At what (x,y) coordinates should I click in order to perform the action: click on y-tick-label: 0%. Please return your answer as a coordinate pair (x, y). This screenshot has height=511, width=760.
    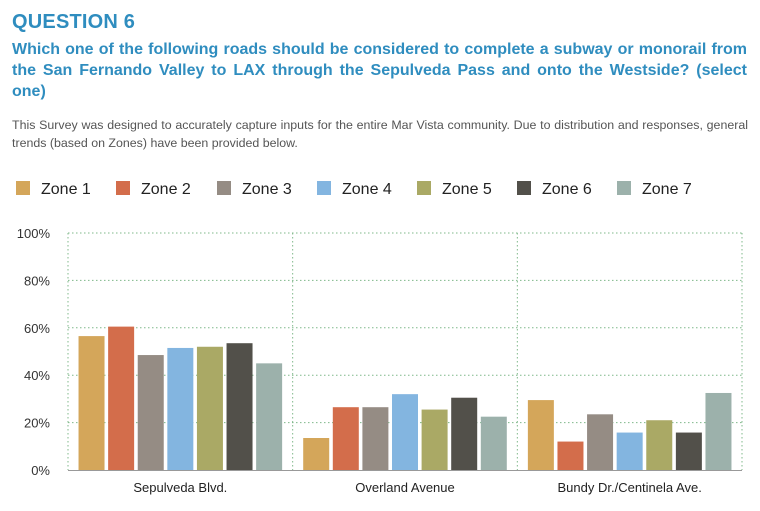
    Looking at the image, I should click on (40, 470).